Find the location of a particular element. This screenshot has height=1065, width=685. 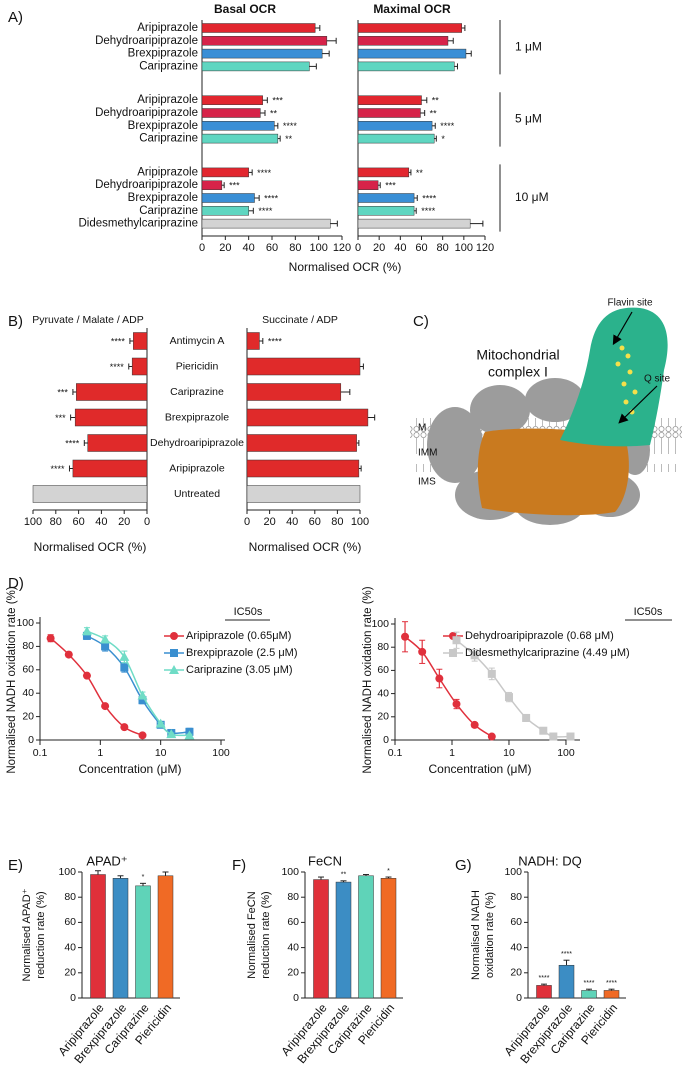

panel-label: F) is located at coordinates (239, 865).